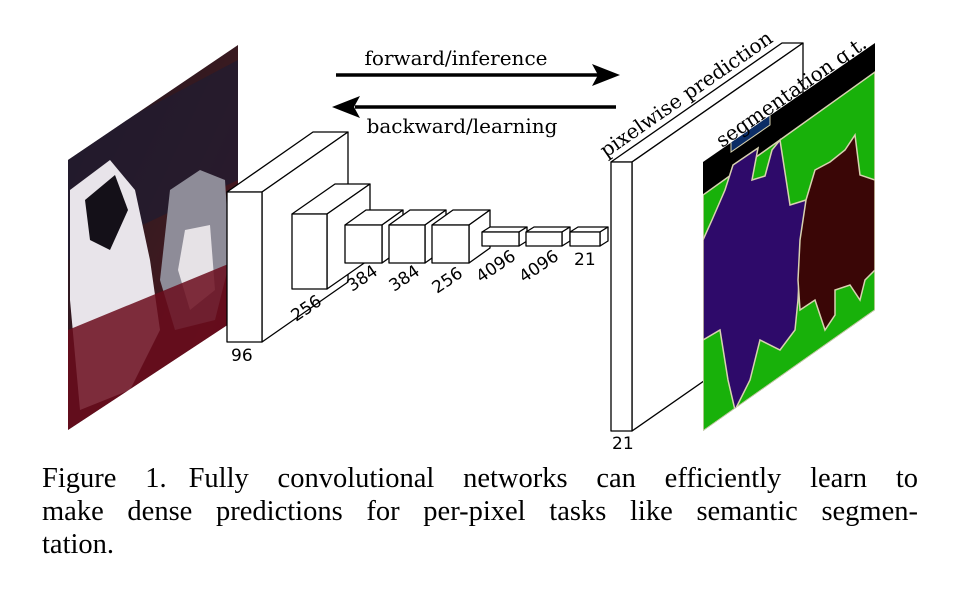 This screenshot has width=959, height=595. What do you see at coordinates (456, 58) in the screenshot?
I see `forward-label: forward/inference` at bounding box center [456, 58].